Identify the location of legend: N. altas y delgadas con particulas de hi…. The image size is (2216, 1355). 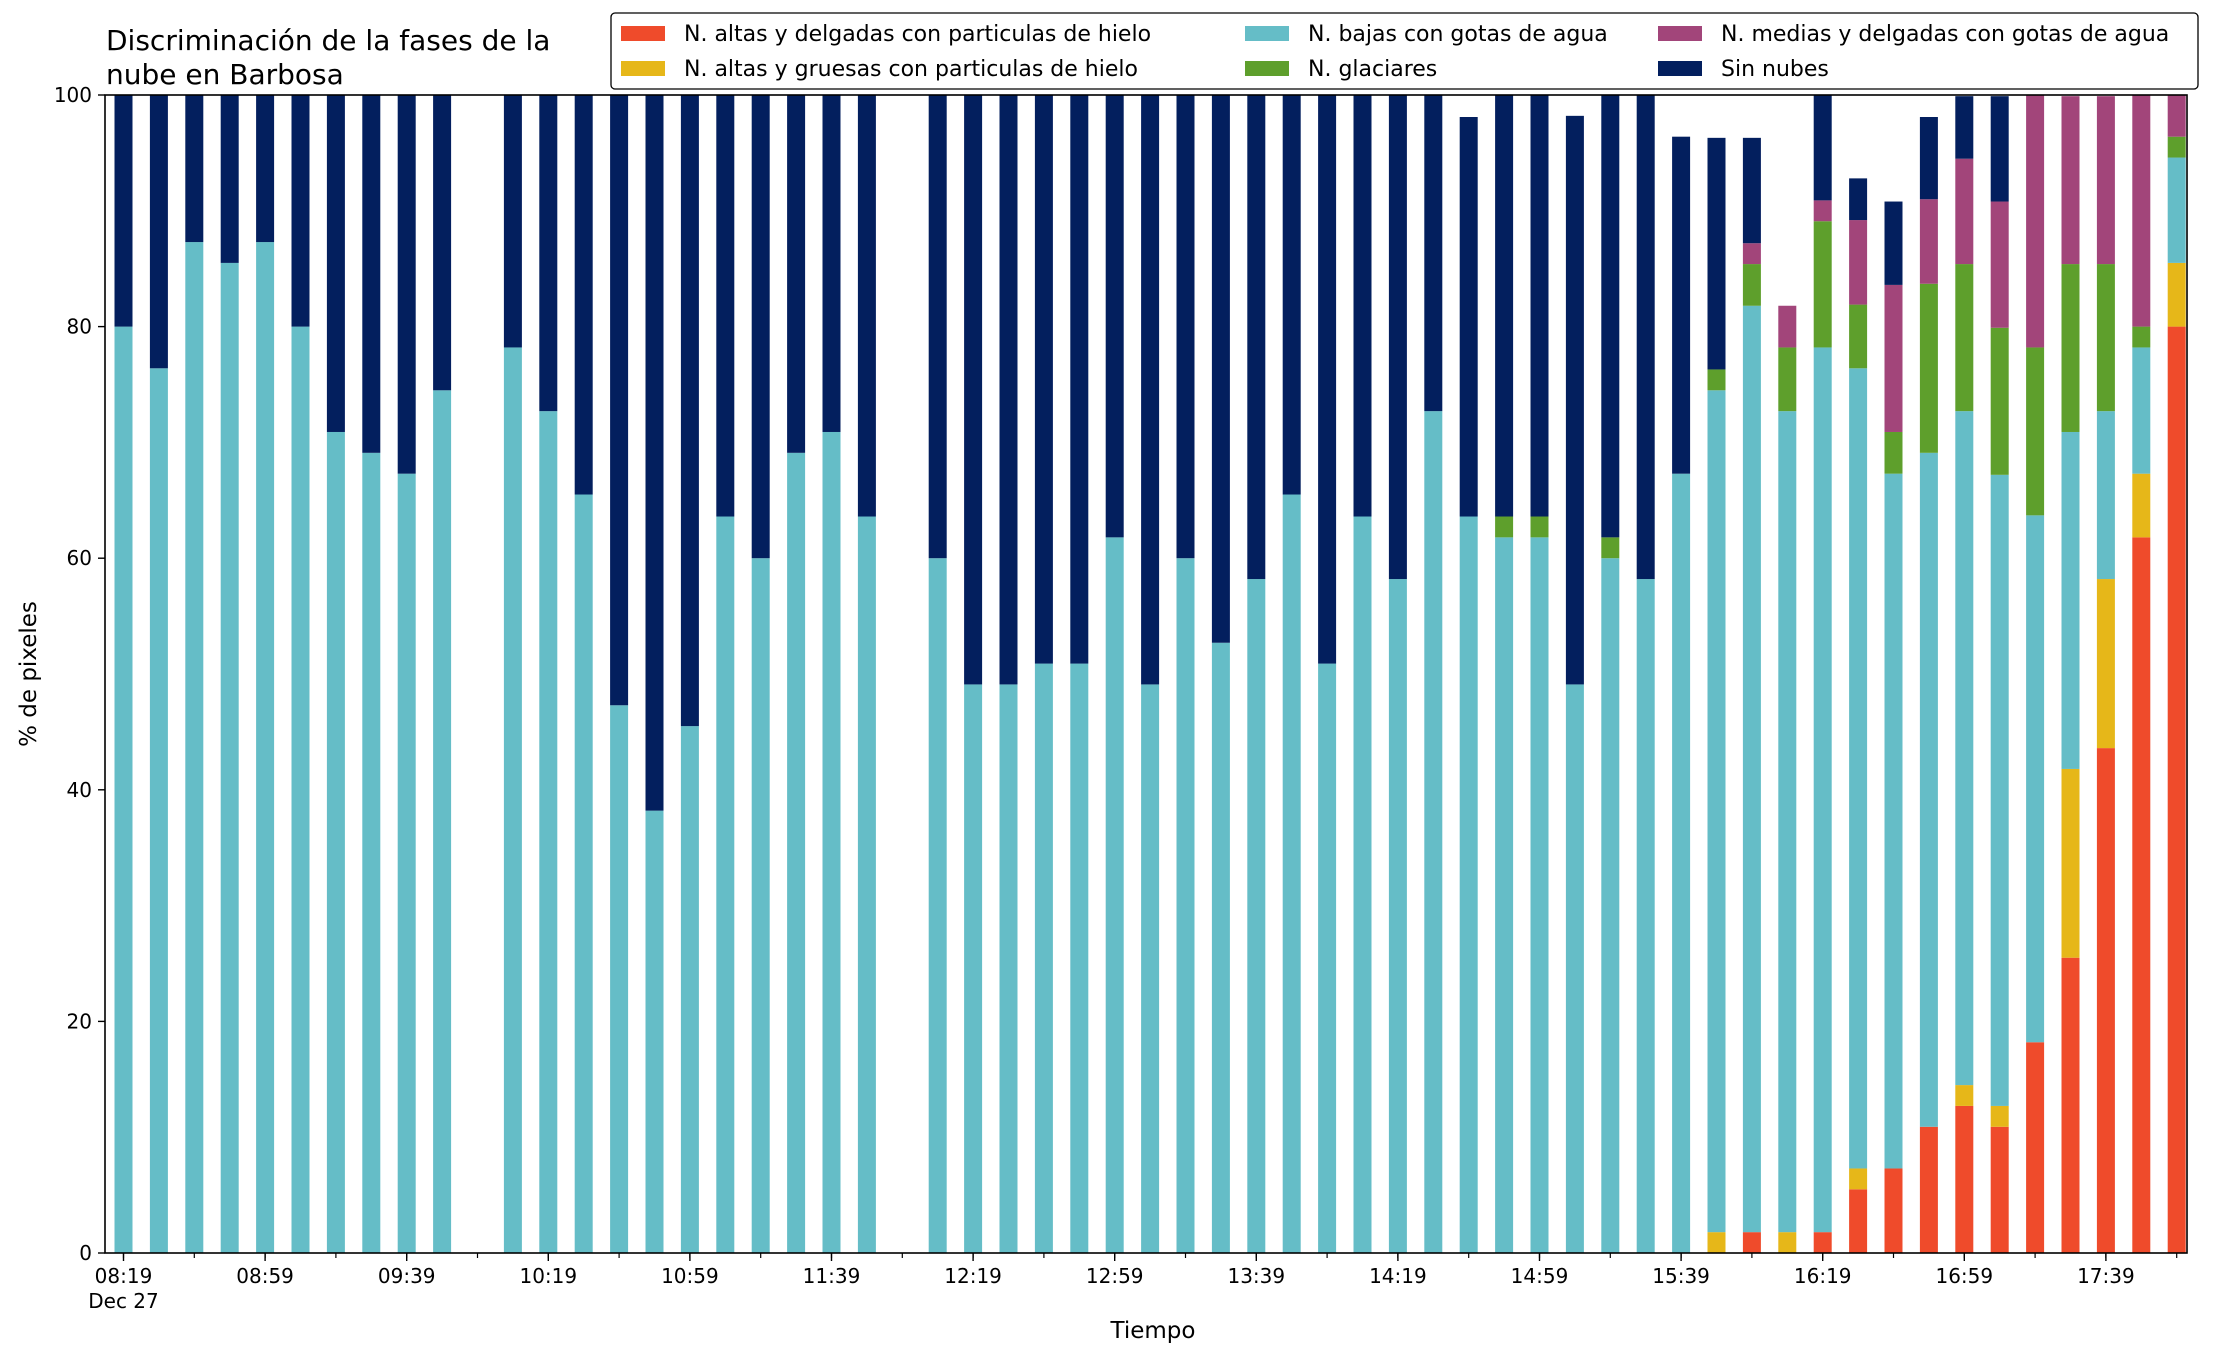
(1404, 51).